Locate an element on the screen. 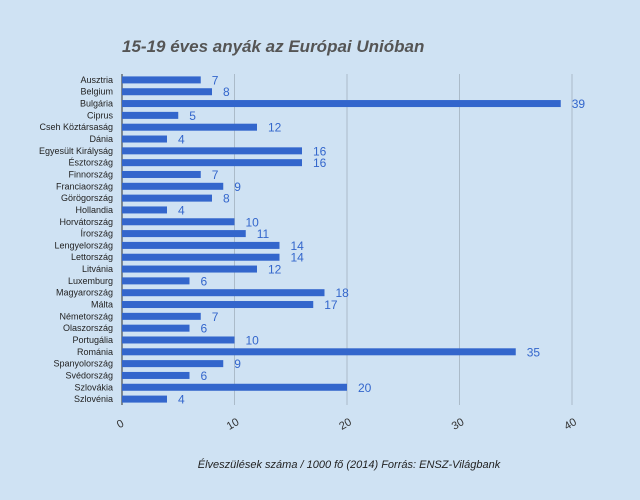  category-label: Dánia is located at coordinates (101, 139).